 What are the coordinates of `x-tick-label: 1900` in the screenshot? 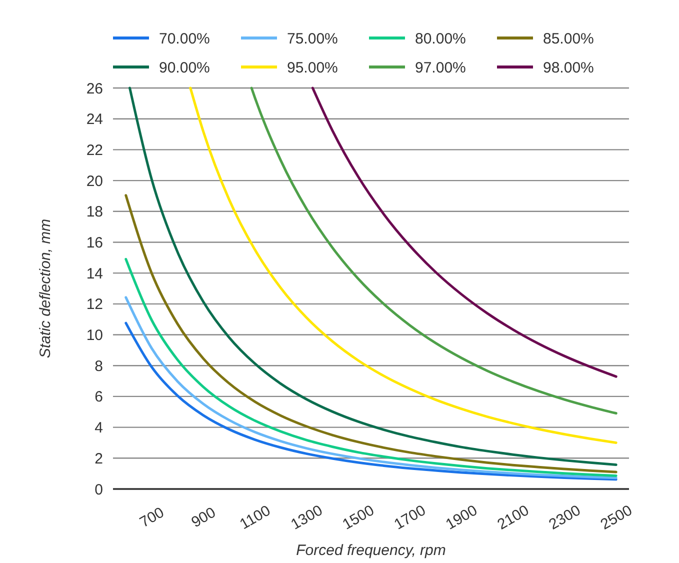 It's located at (461, 518).